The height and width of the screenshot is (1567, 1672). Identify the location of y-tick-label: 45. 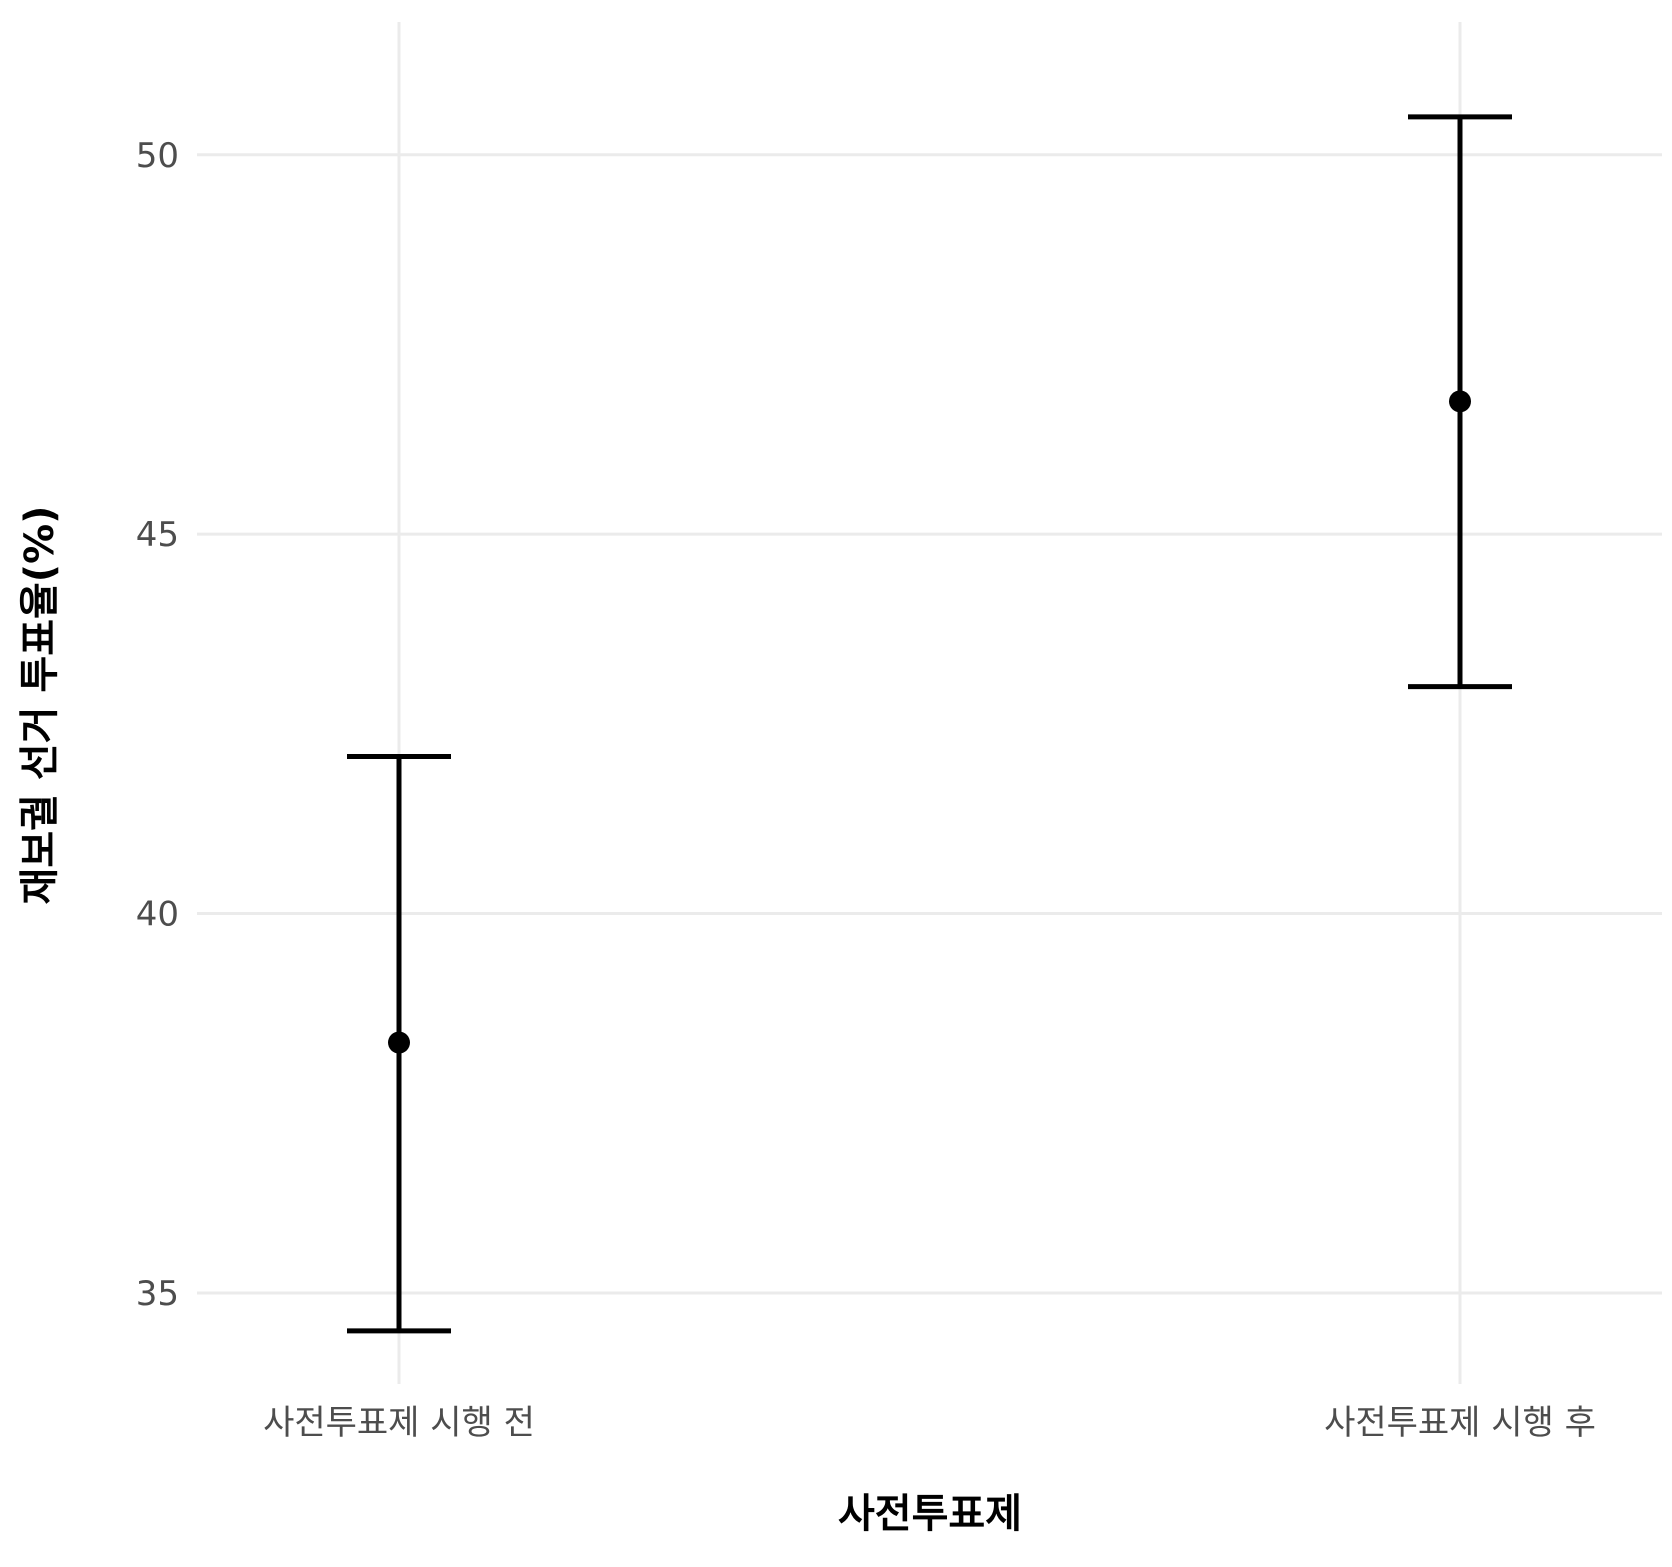
(157, 535).